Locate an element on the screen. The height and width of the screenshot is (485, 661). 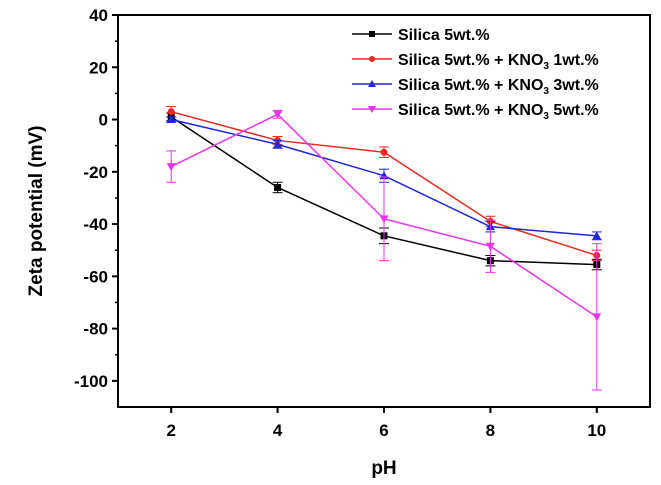
x-tick-label: 10 is located at coordinates (596, 430).